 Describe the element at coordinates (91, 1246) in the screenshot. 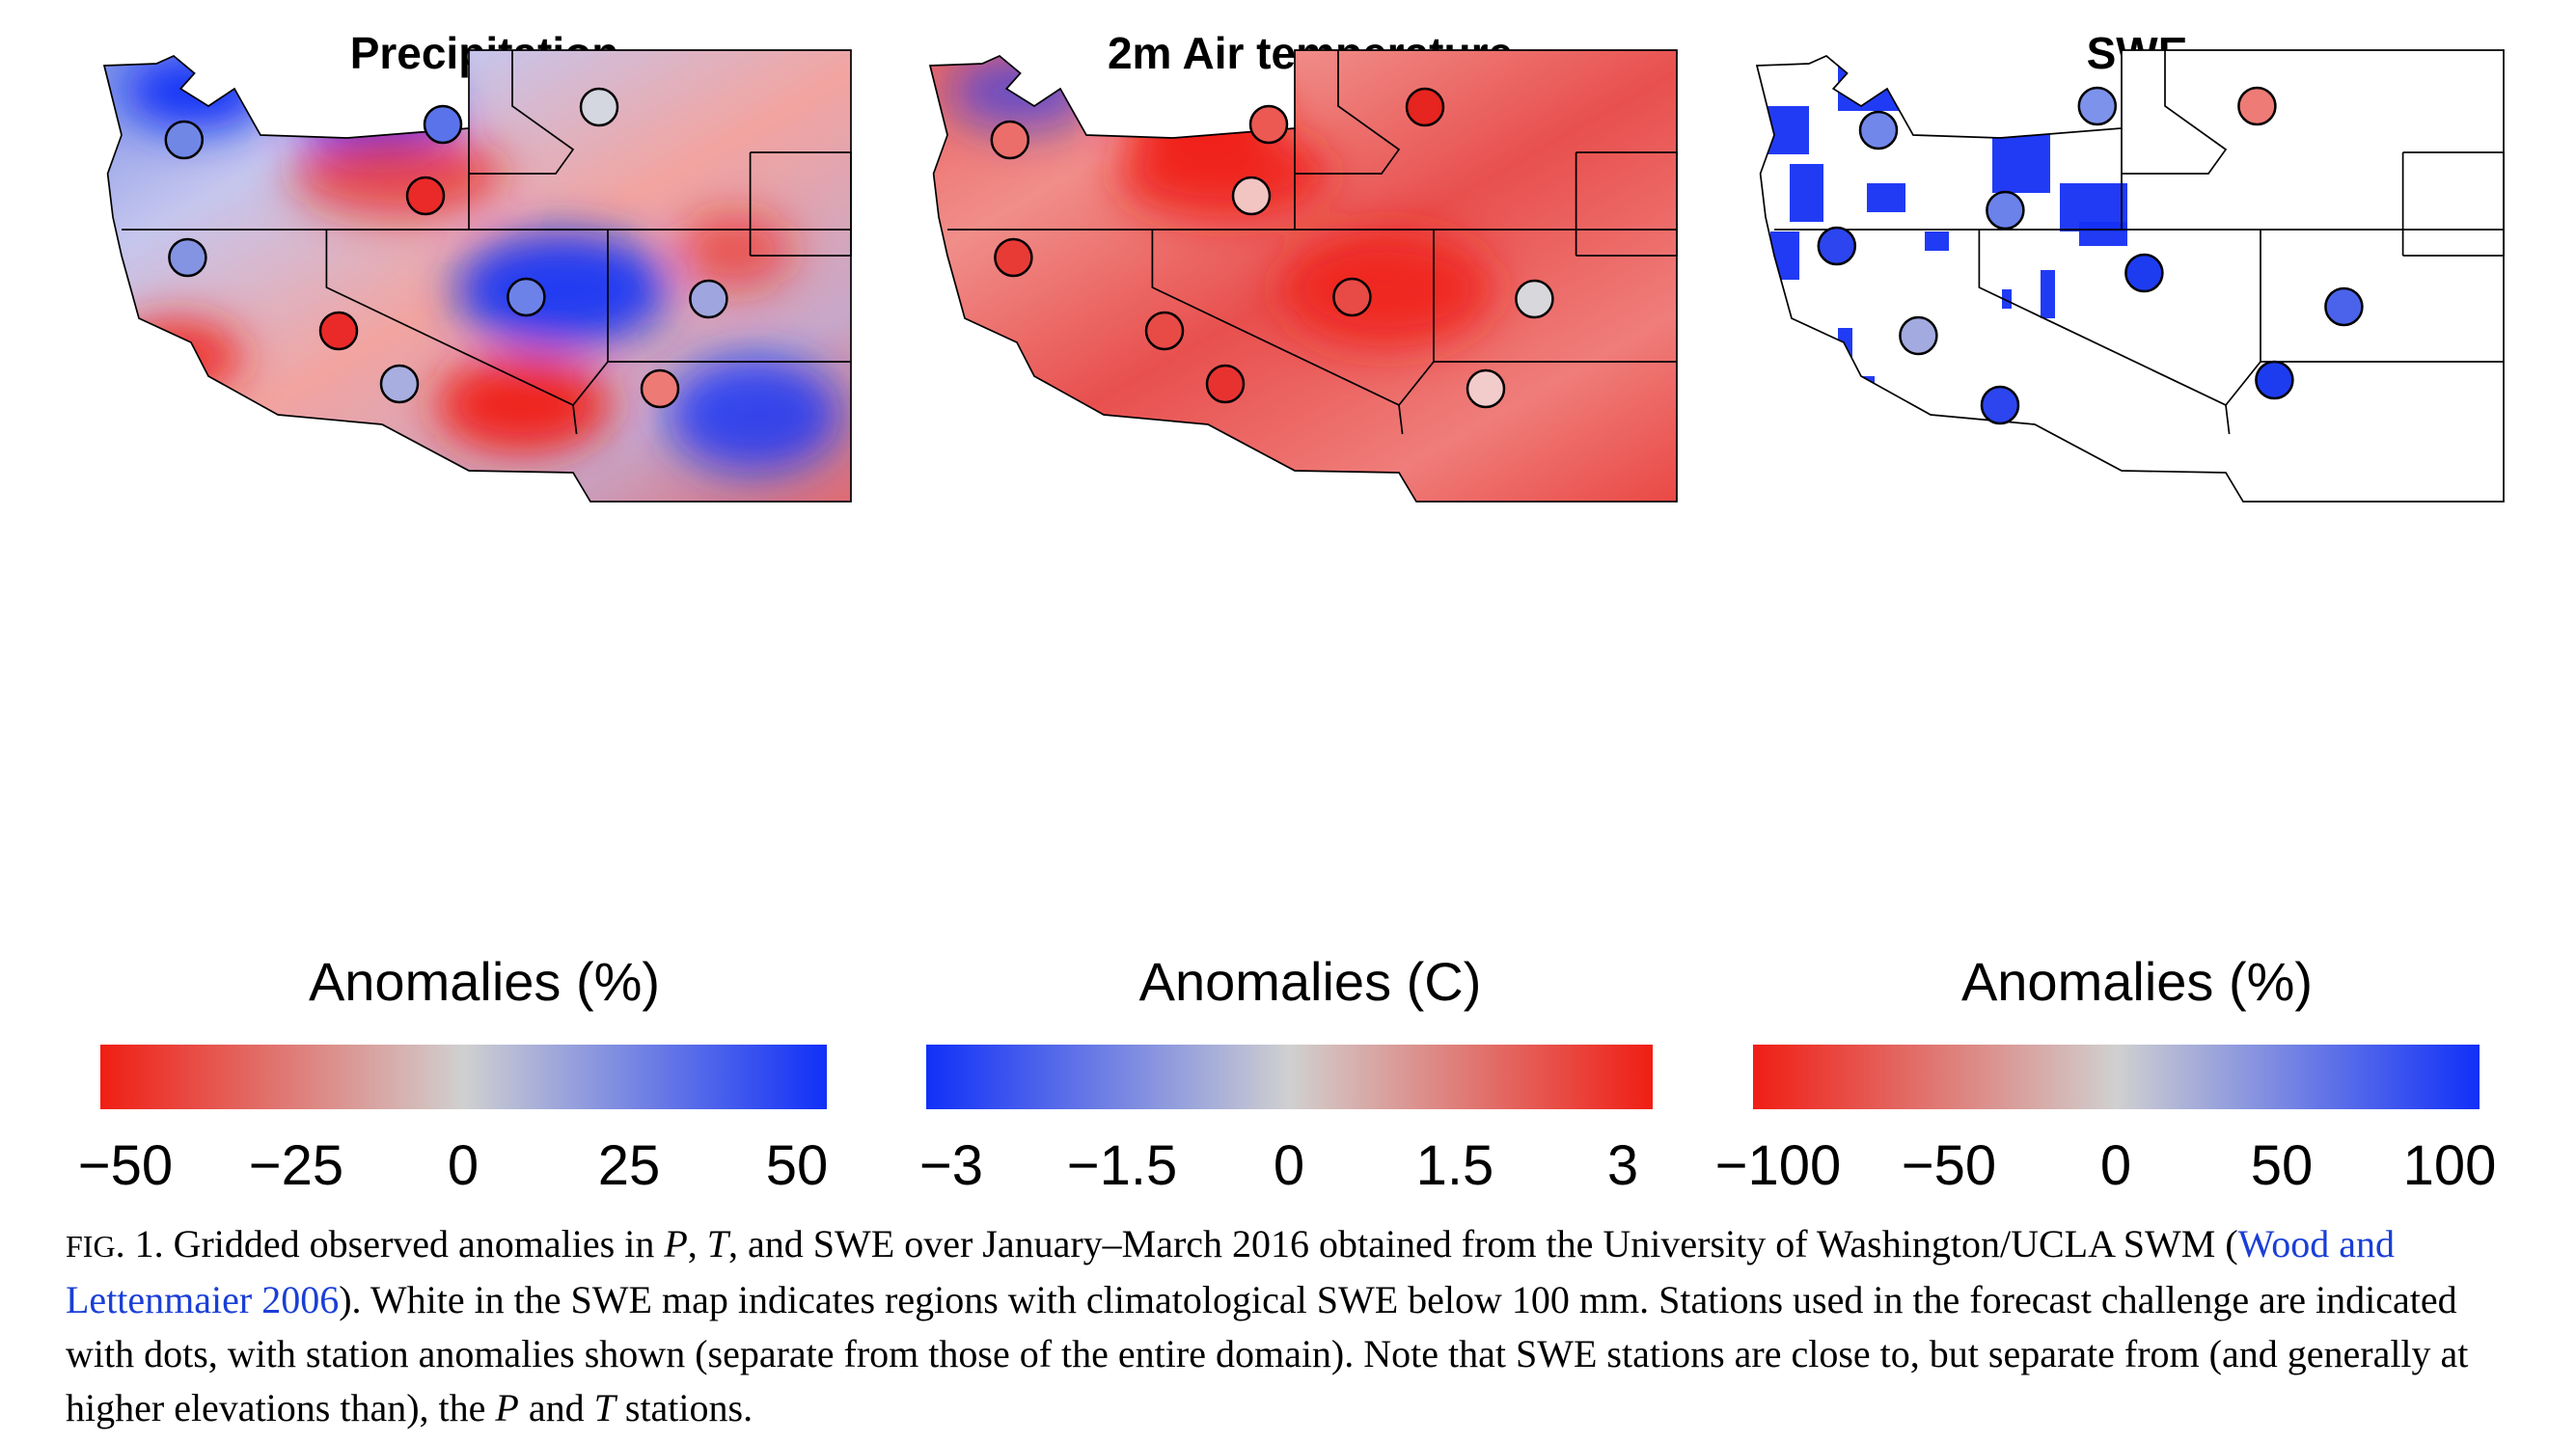

I see `caption-fig-label: Fig` at that location.